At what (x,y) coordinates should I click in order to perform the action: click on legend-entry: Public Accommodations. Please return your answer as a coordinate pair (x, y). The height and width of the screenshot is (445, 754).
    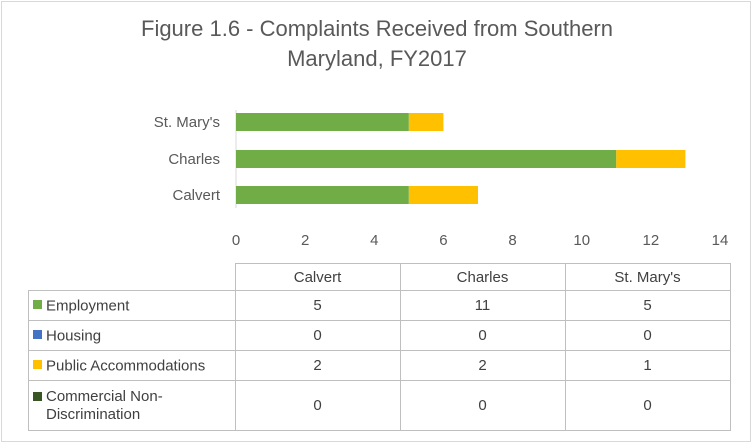
    Looking at the image, I should click on (132, 365).